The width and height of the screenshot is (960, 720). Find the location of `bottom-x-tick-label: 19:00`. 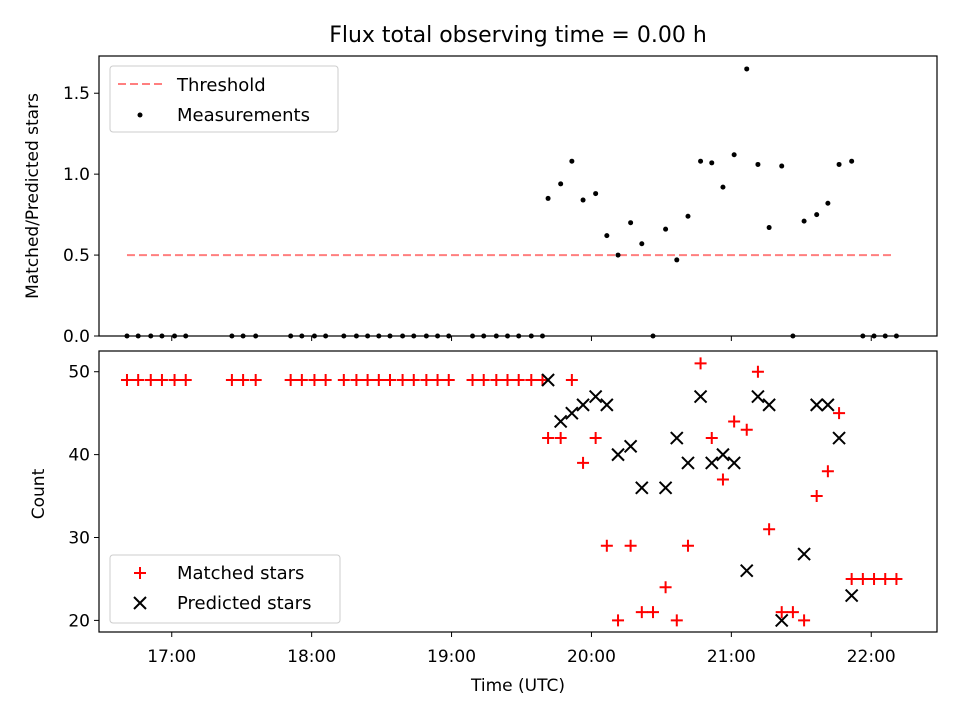

bottom-x-tick-label: 19:00 is located at coordinates (451, 657).